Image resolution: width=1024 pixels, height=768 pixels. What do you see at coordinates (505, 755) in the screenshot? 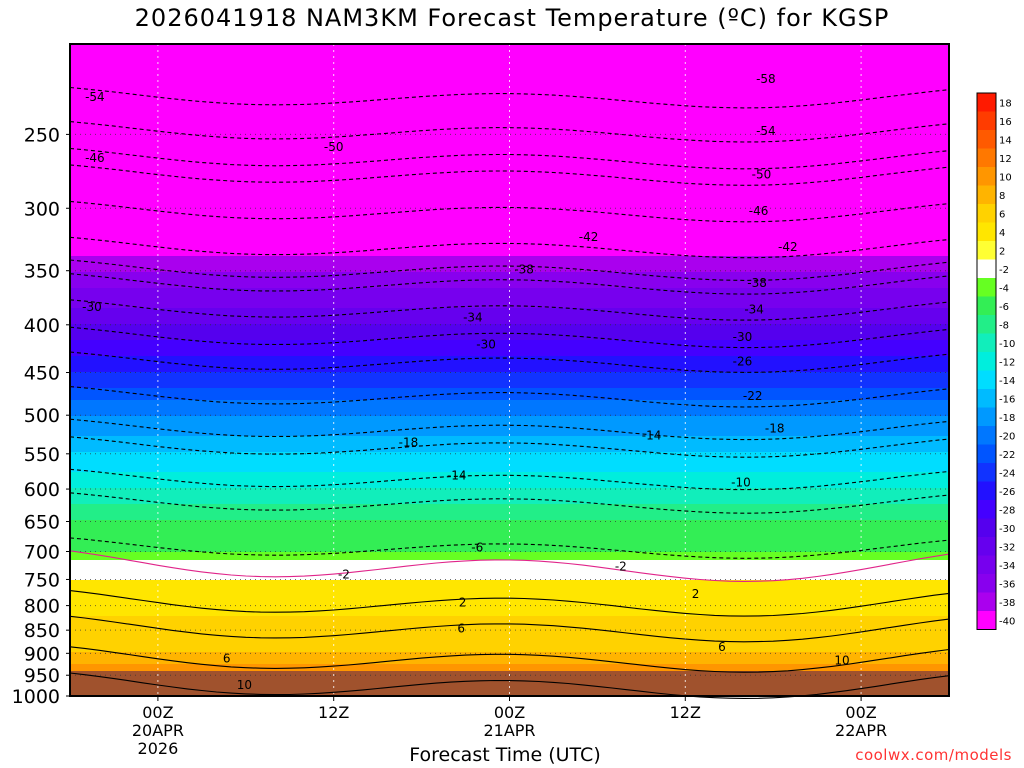
I see `x-axis-title: Forecast Time (UTC)` at bounding box center [505, 755].